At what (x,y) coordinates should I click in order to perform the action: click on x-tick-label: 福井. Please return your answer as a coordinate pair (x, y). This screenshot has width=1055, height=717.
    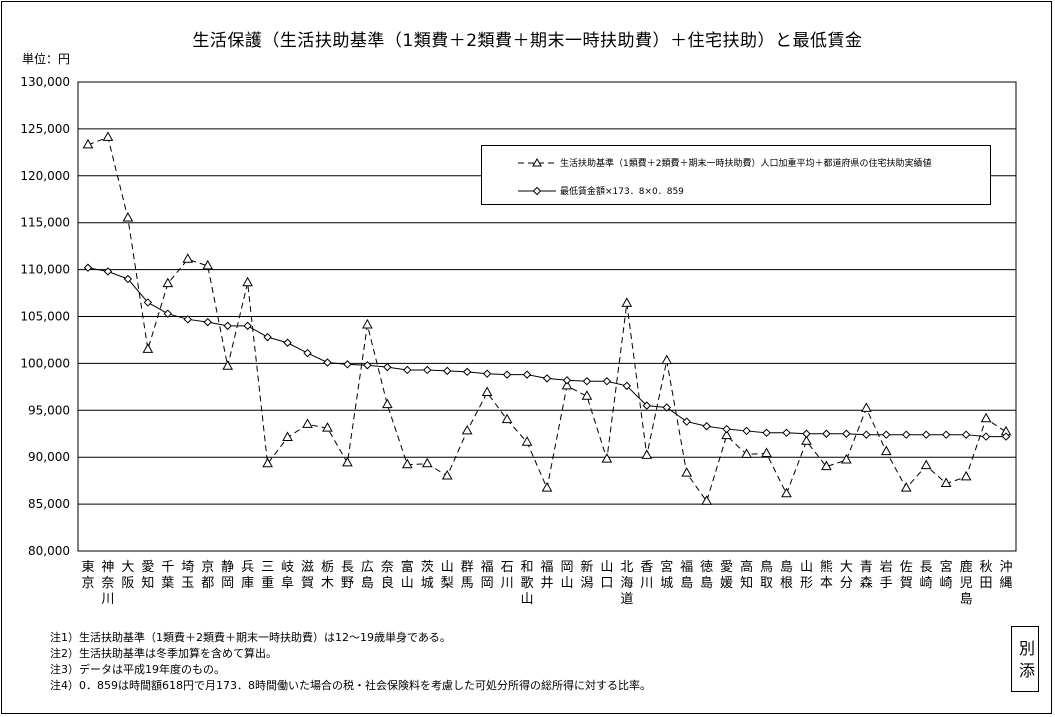
    Looking at the image, I should click on (546, 575).